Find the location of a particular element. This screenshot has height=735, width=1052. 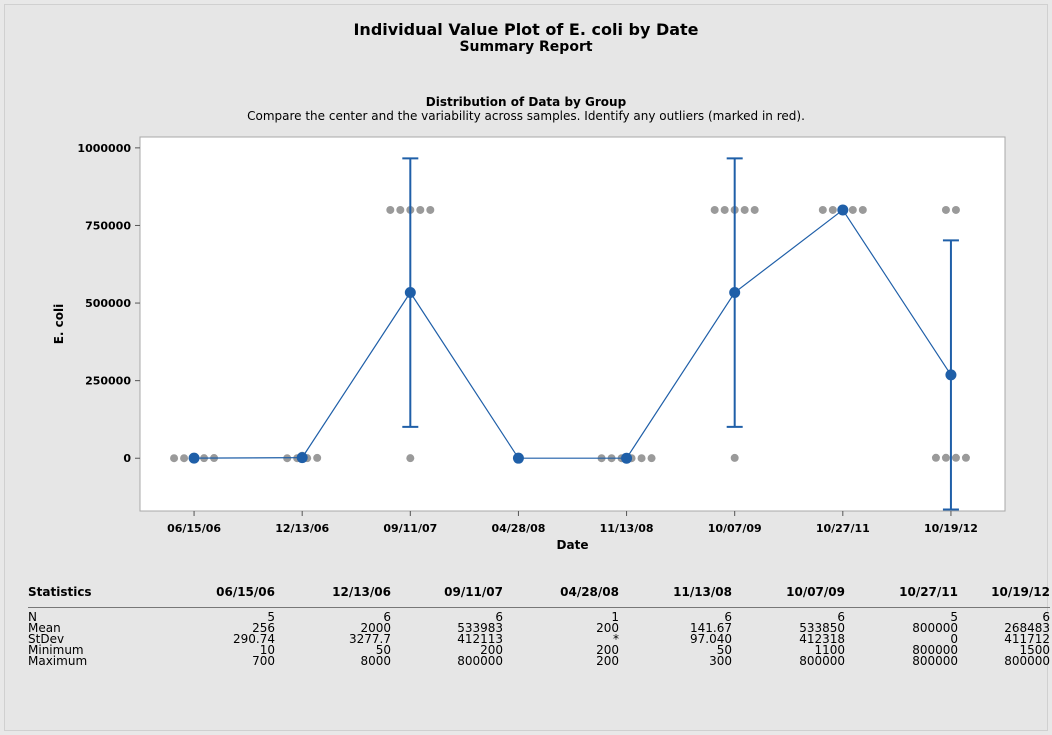

x-tick-label: 10/27/11 is located at coordinates (843, 528).